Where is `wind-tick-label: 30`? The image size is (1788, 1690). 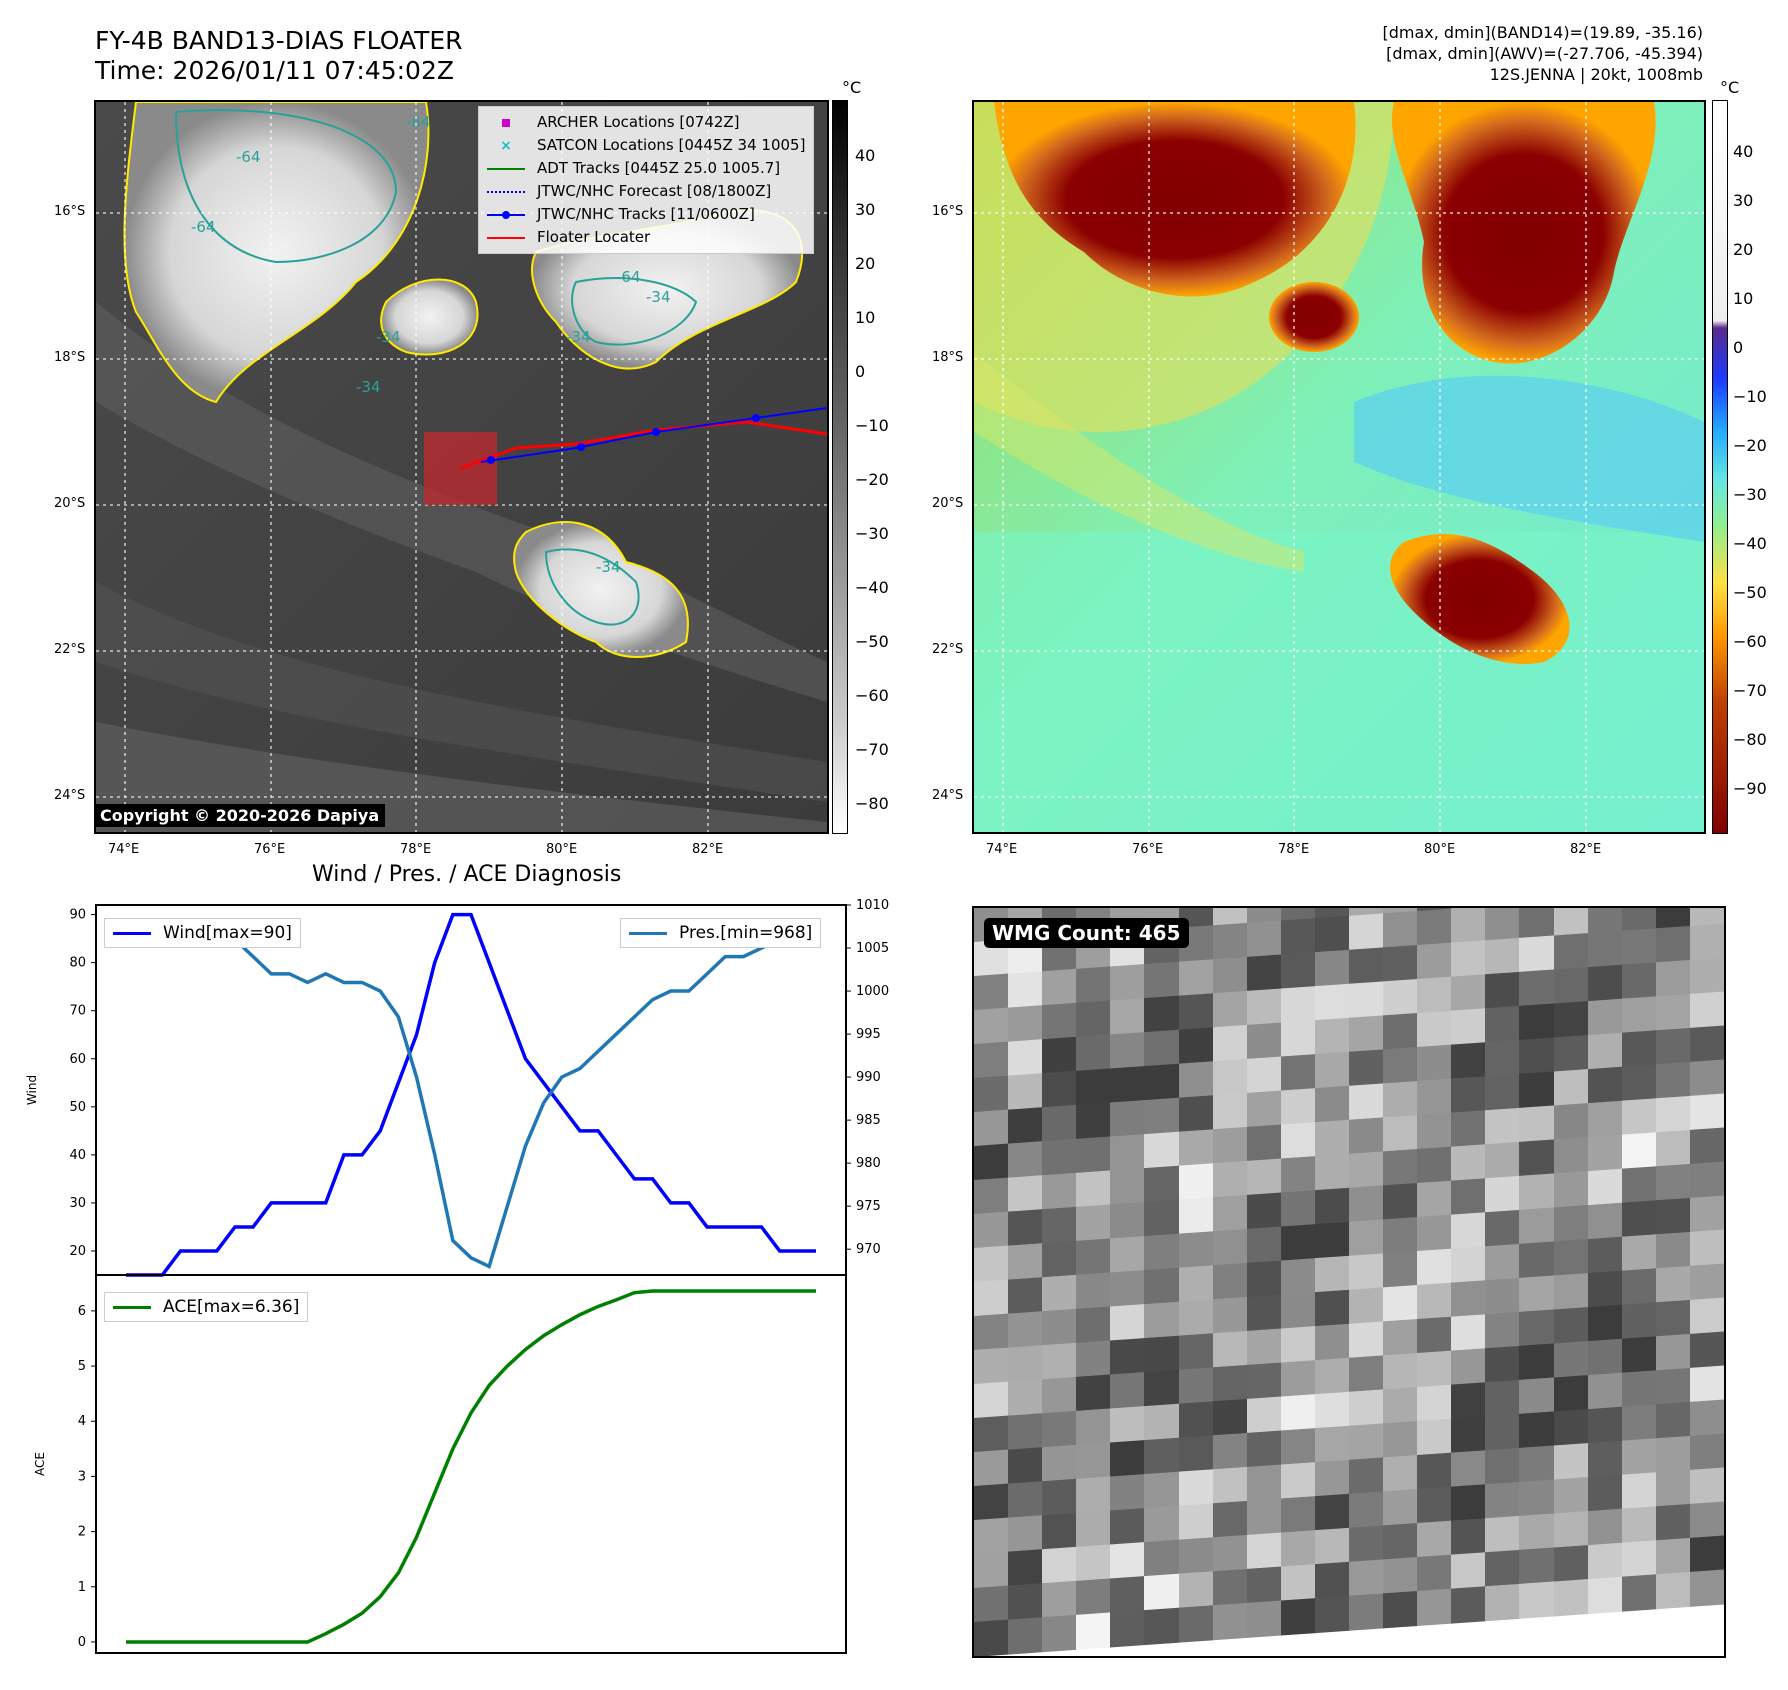 wind-tick-label: 30 is located at coordinates (77, 1203).